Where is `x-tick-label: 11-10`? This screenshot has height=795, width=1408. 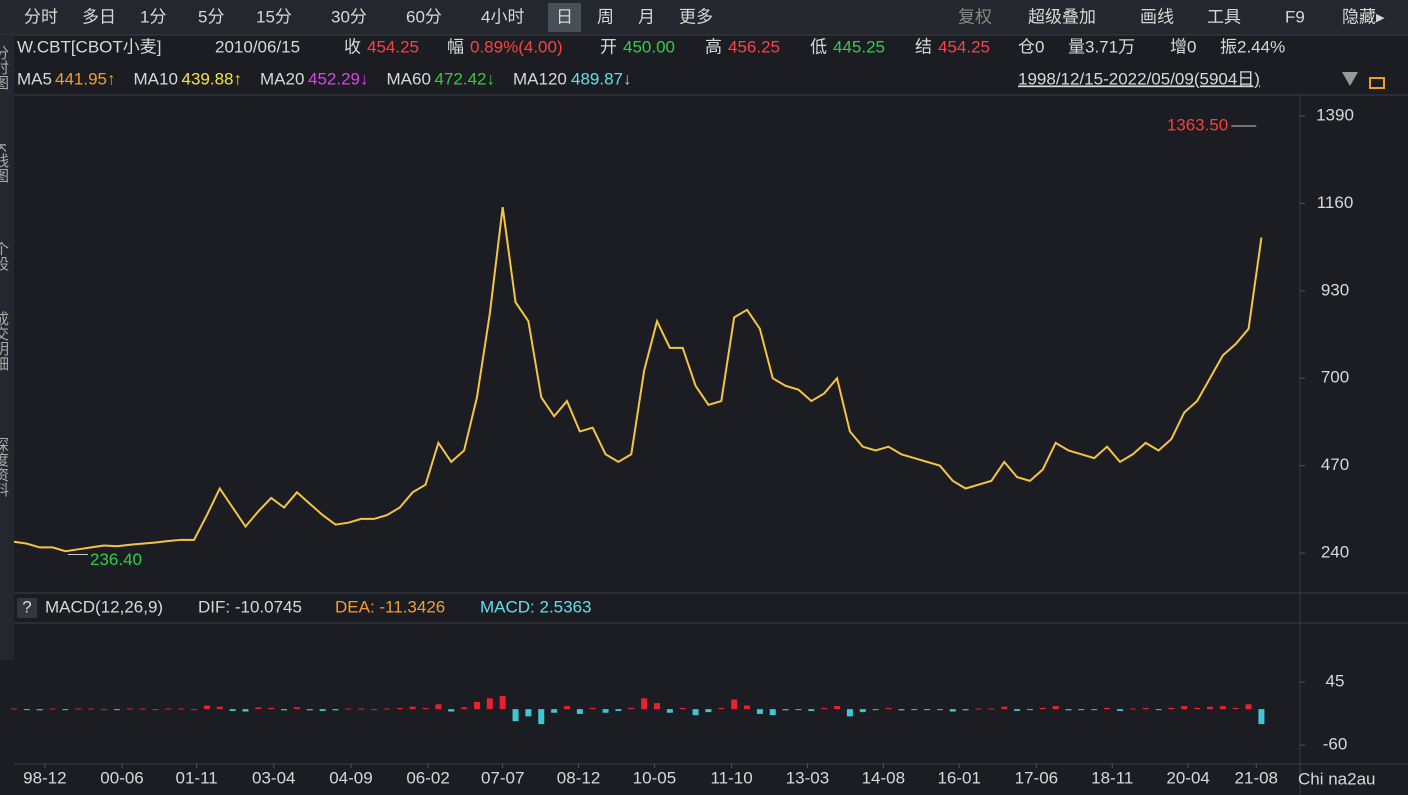
x-tick-label: 11-10 is located at coordinates (731, 777).